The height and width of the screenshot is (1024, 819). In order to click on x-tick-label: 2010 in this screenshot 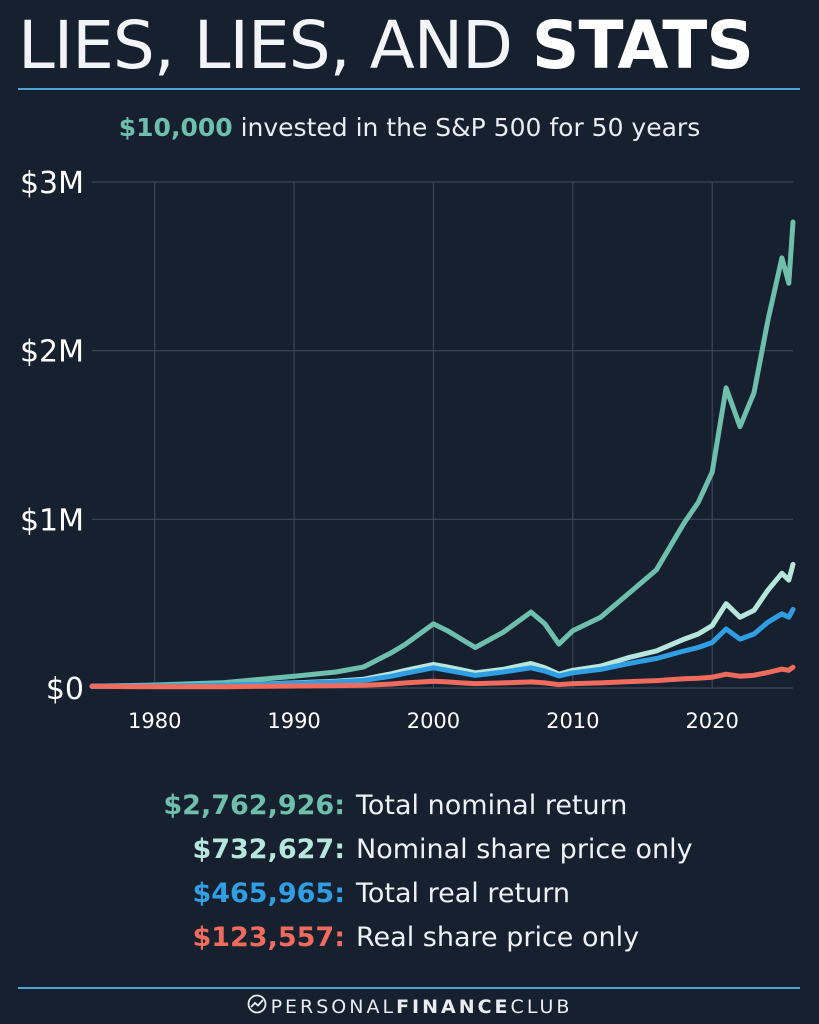, I will do `click(572, 721)`.